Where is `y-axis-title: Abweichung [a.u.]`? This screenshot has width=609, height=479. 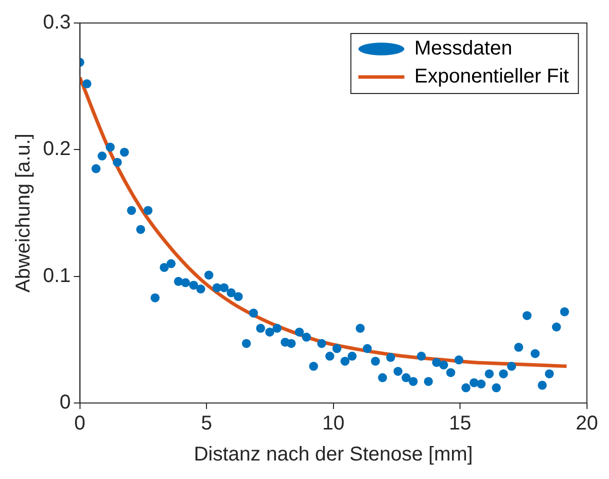 y-axis-title: Abweichung [a.u.] is located at coordinates (23, 213).